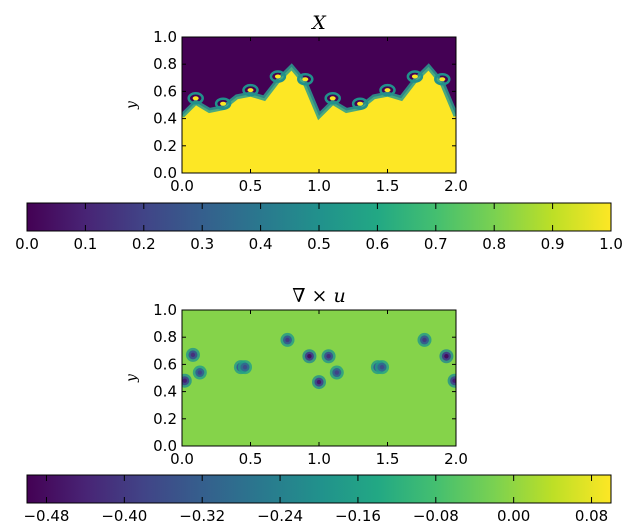 The height and width of the screenshot is (529, 628). Describe the element at coordinates (165, 91) in the screenshot. I see `chart1-ytick-label: 0.6` at that location.